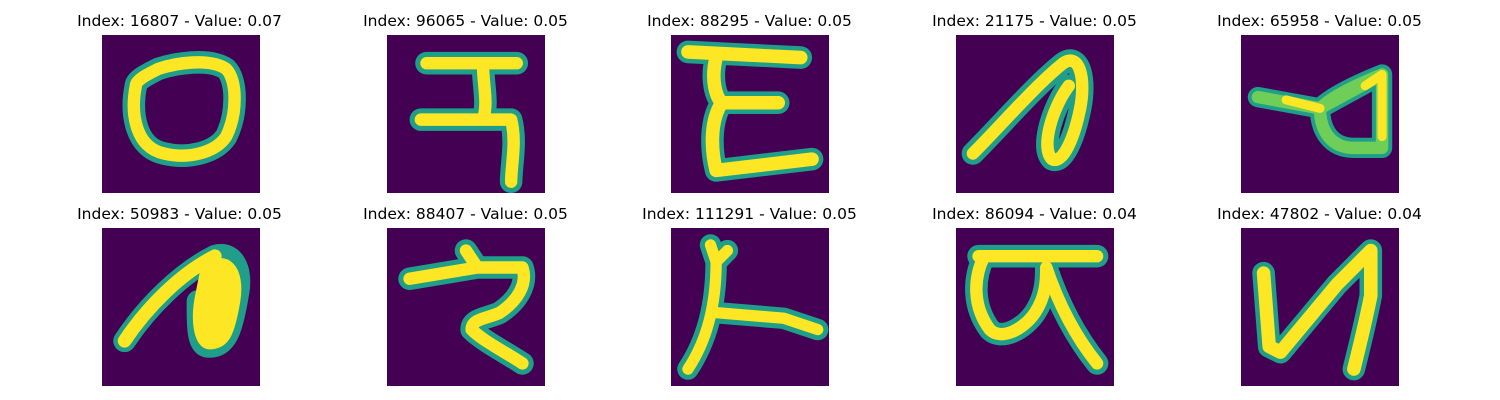  Describe the element at coordinates (749, 214) in the screenshot. I see `panel-title: Index: 111291 - Value: 0.05` at that location.